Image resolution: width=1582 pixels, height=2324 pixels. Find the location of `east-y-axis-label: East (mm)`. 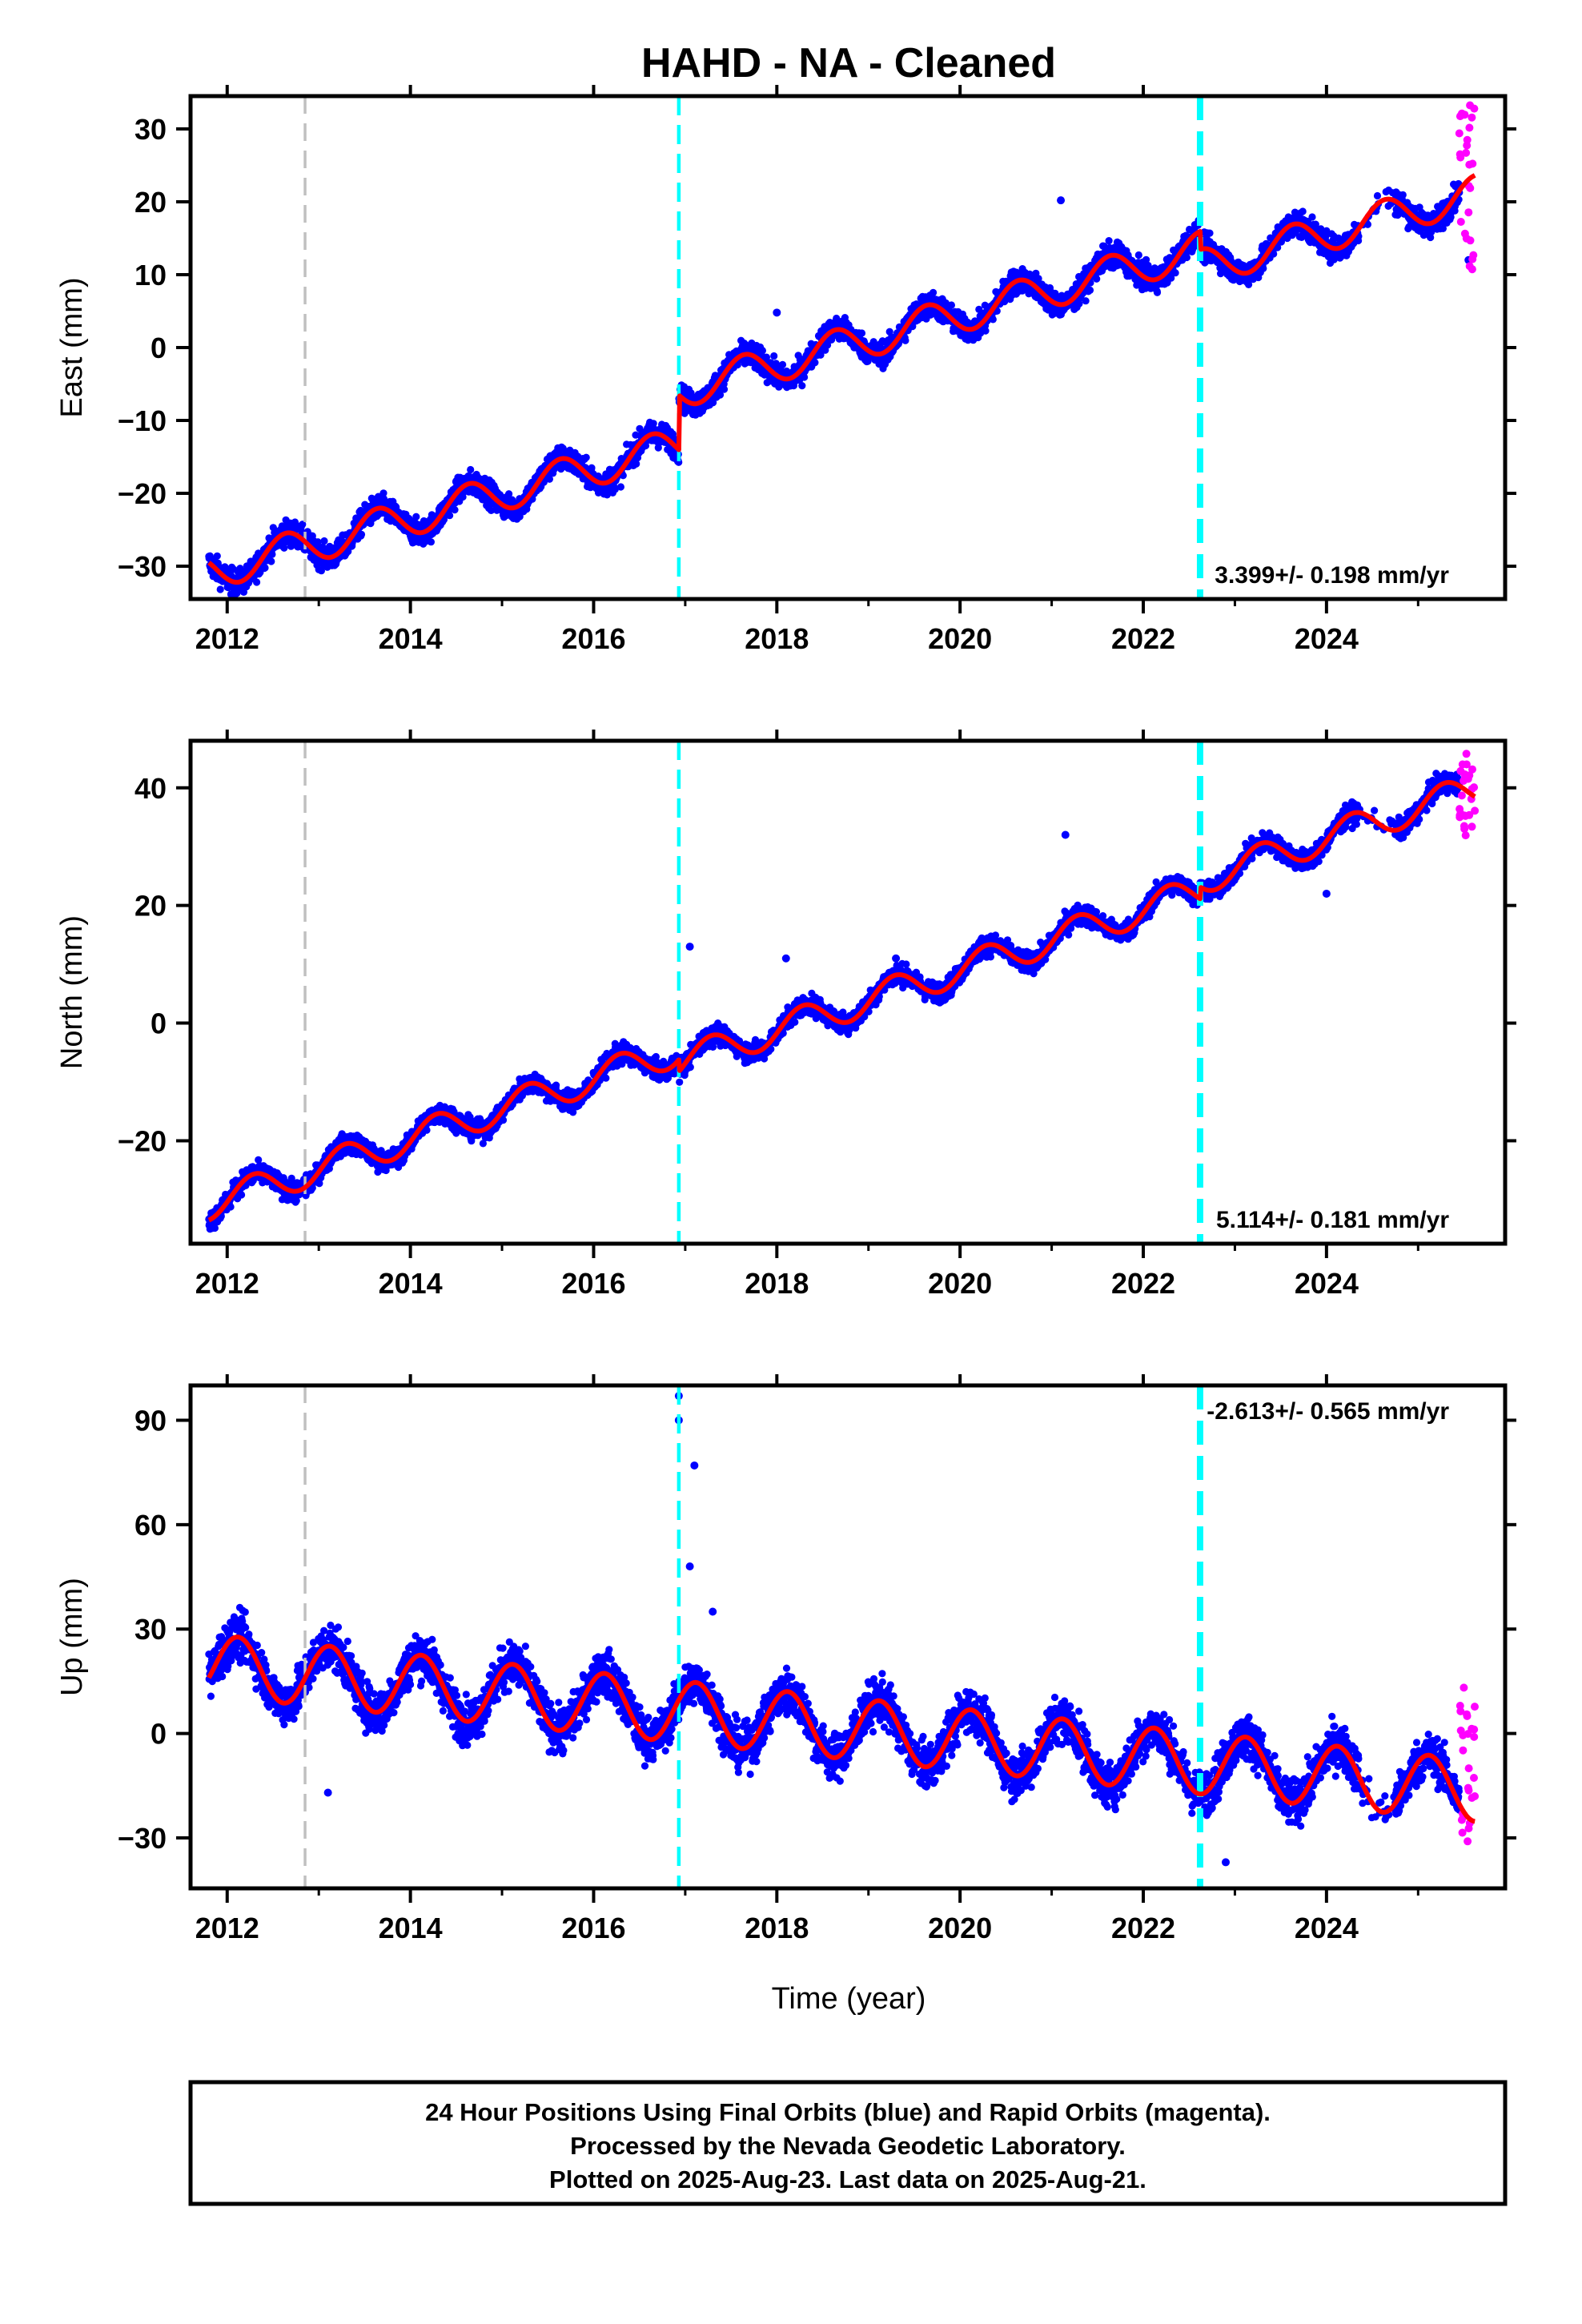

east-y-axis-label: East (mm) is located at coordinates (72, 347).